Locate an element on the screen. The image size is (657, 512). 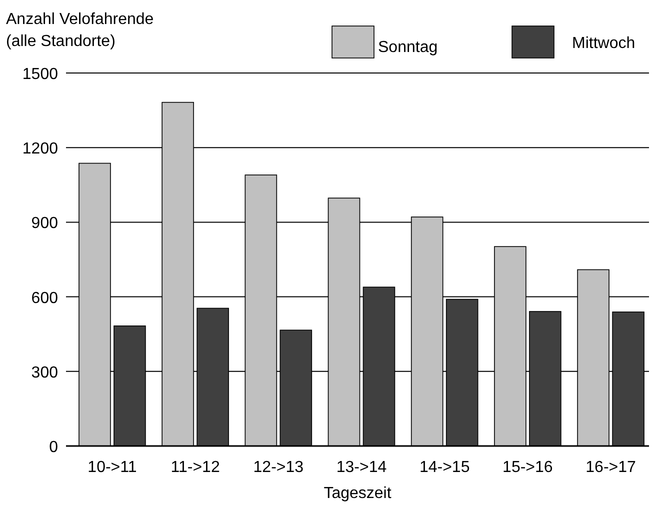
x-tick-label: 16->17 is located at coordinates (611, 467).